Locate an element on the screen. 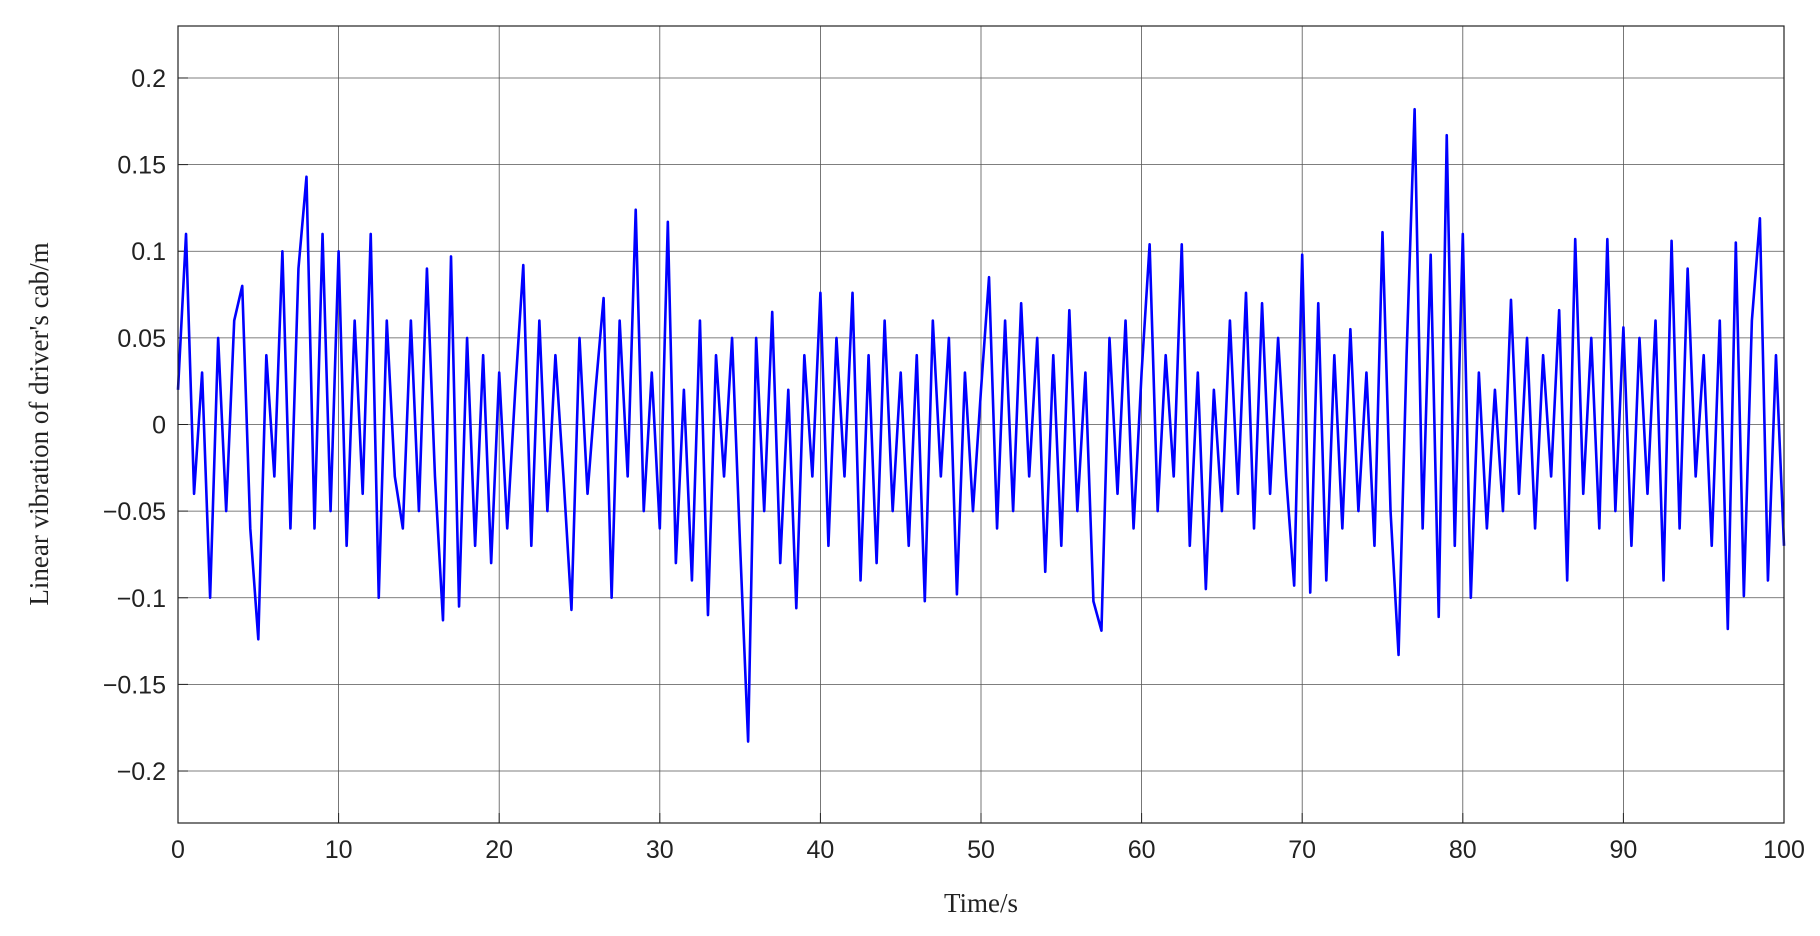  y-tick-label: −0.2 is located at coordinates (141, 772).